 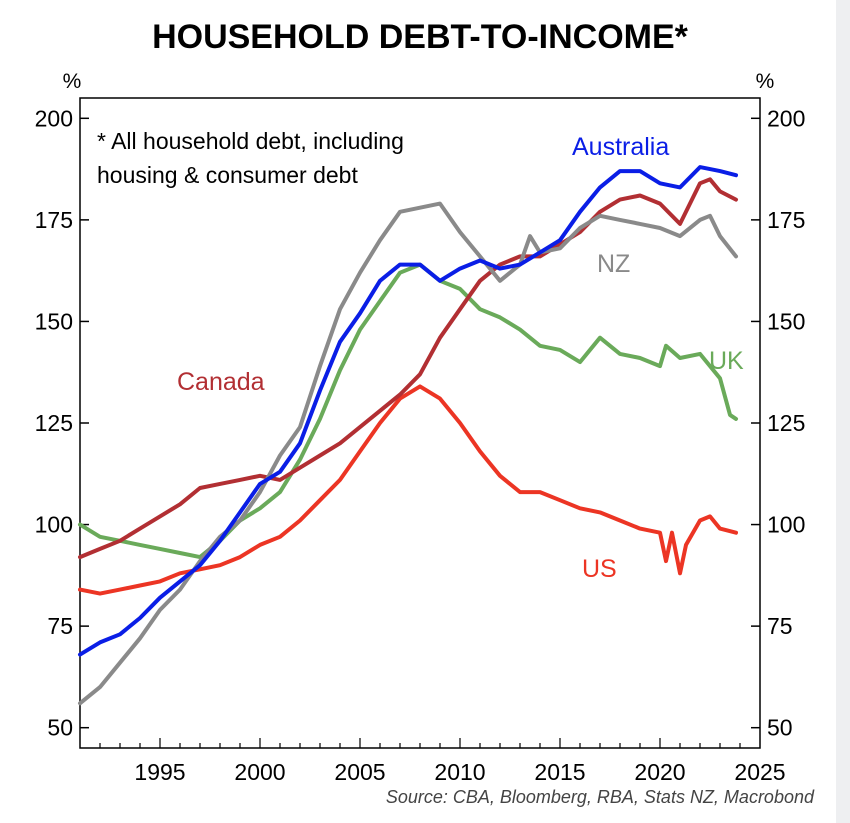 What do you see at coordinates (250, 141) in the screenshot?
I see `chart-note-line-1: * All household debt, including` at bounding box center [250, 141].